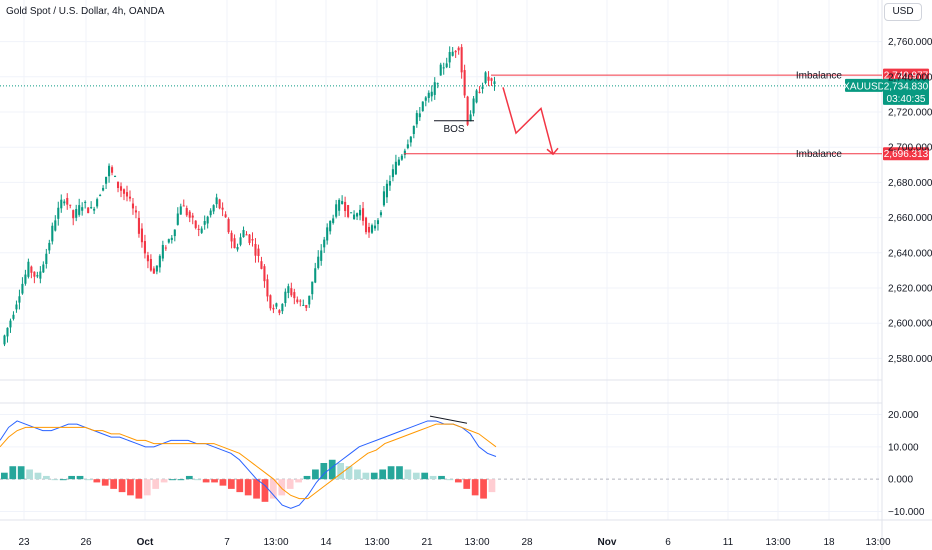  I want to click on imbalance-label: Imbalance, so click(819, 154).